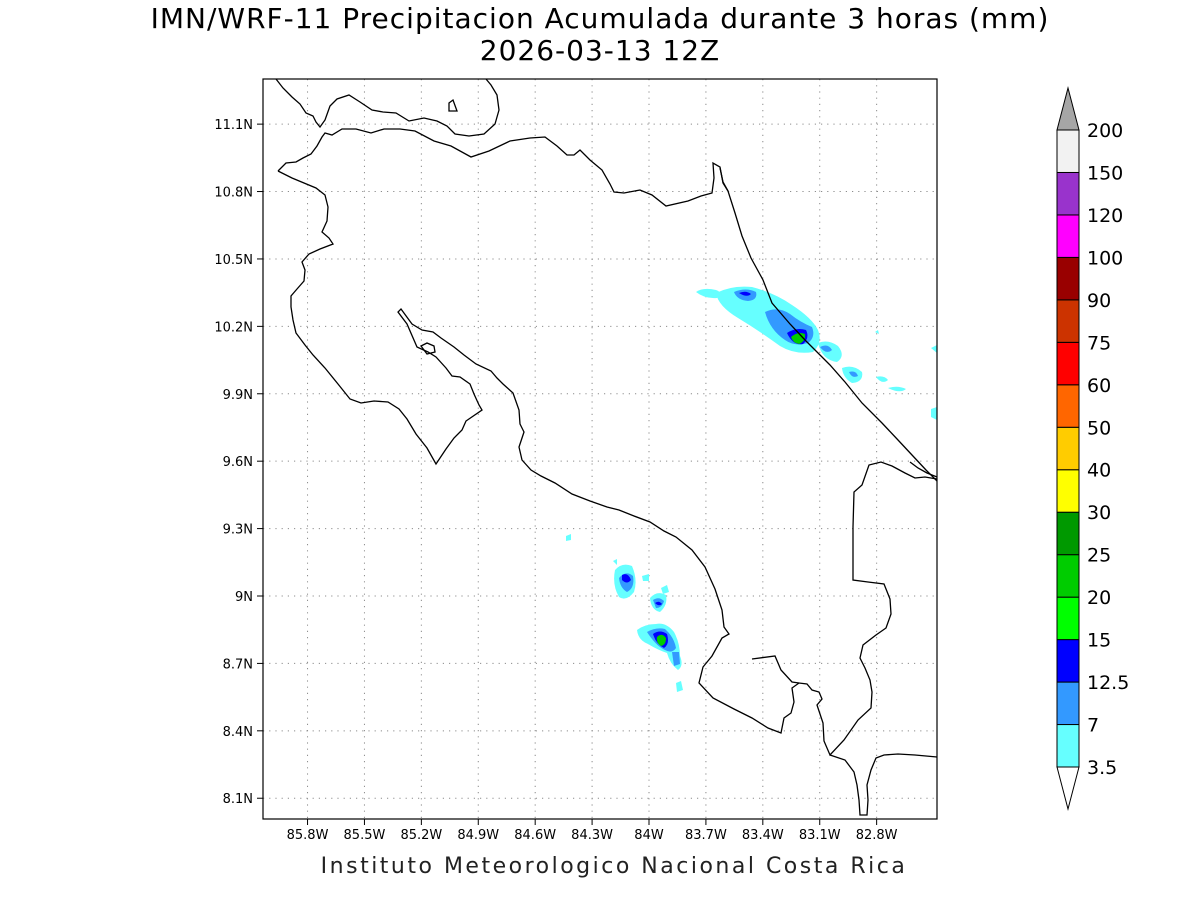 This screenshot has height=900, width=1200. I want to click on colorbar-label: 12.5, so click(1108, 683).